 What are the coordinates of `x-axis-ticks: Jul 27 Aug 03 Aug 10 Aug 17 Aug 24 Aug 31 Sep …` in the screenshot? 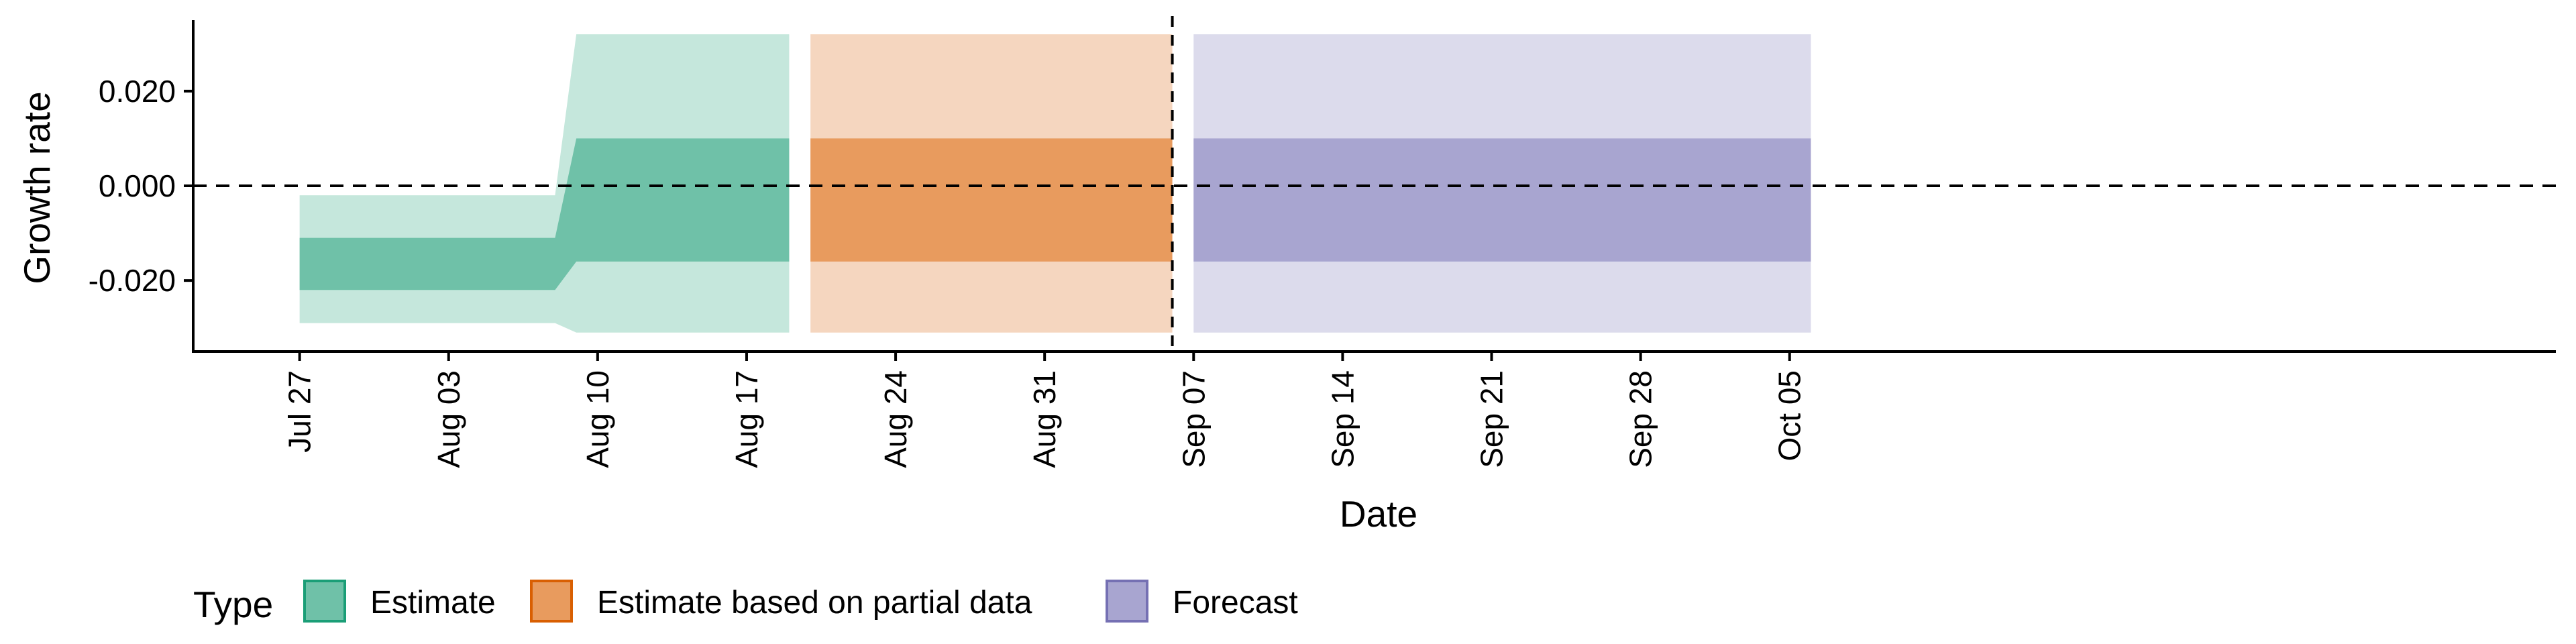 It's located at (1044, 410).